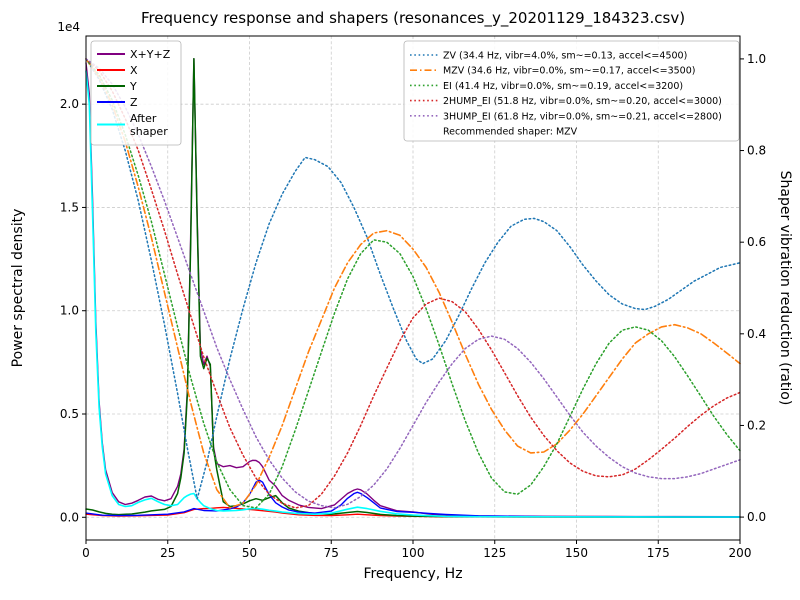  I want to click on y-tick-label-left: 0.0, so click(69, 517).